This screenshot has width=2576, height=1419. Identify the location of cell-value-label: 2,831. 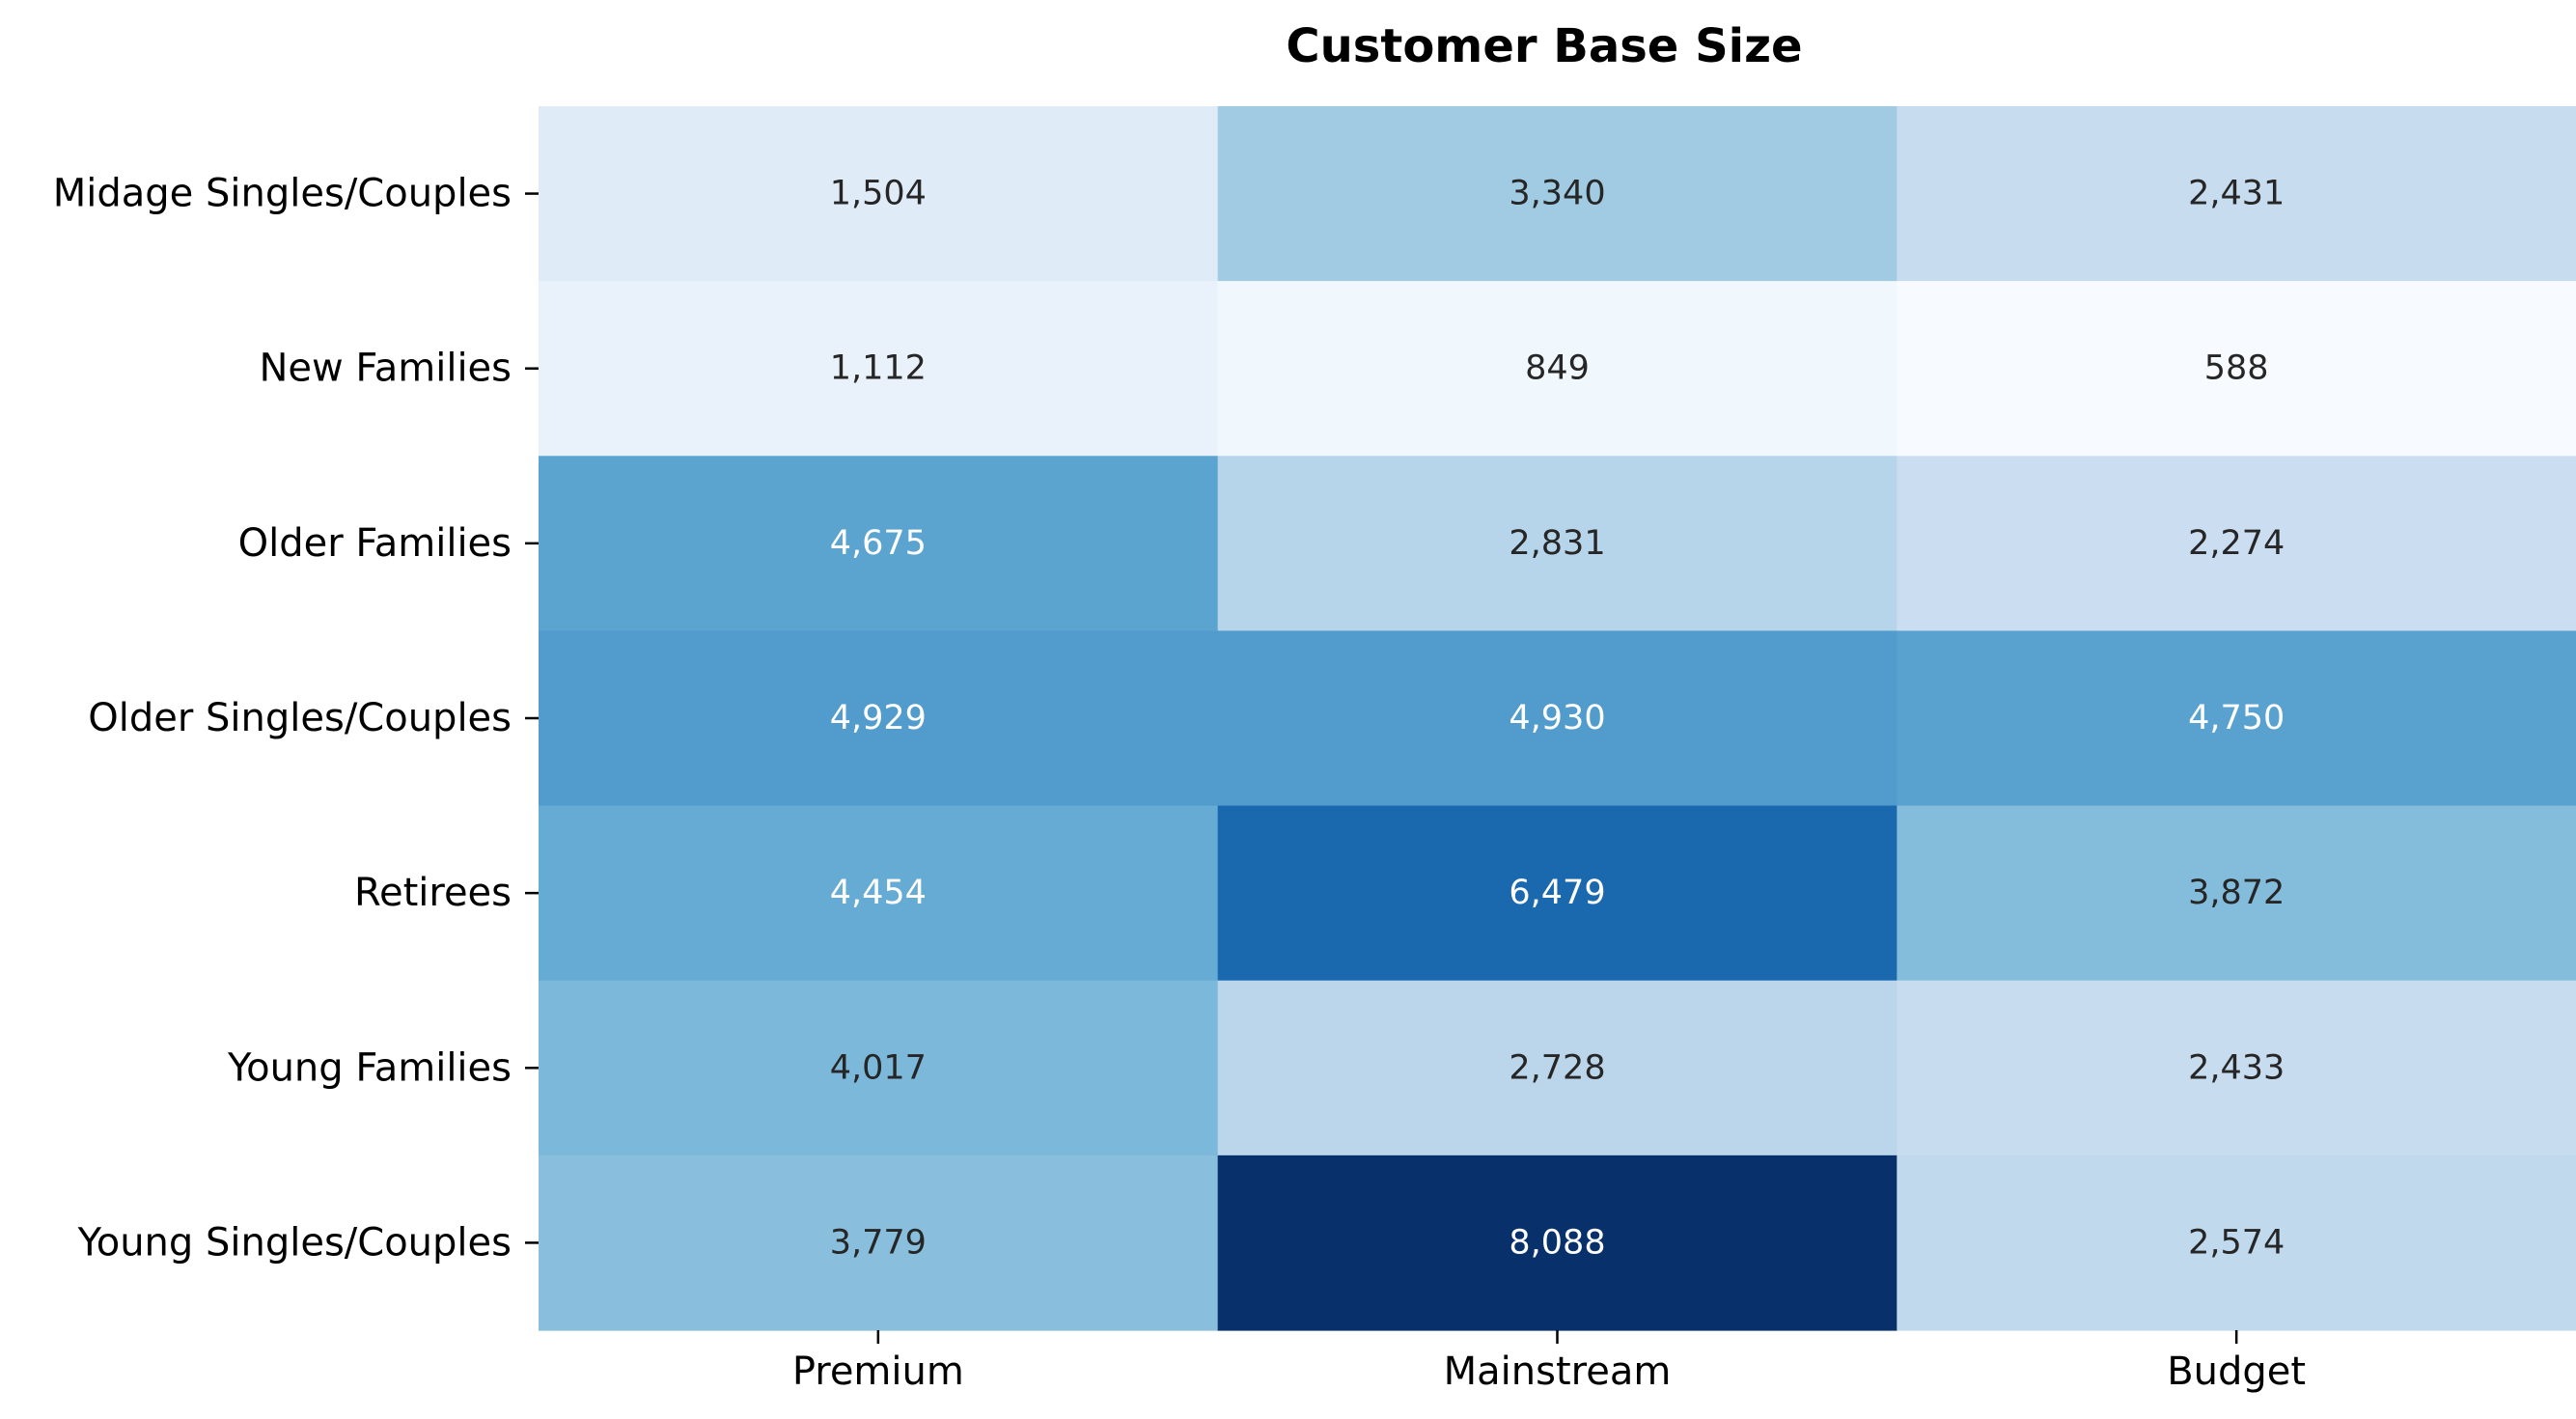
(1557, 543).